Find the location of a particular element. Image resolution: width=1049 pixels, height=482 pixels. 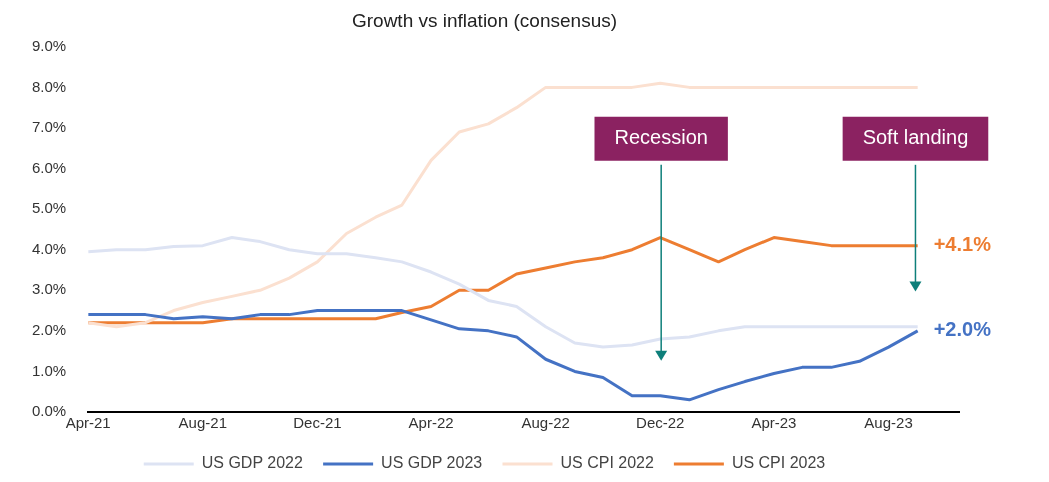

annotation: Soft landing is located at coordinates (915, 137).